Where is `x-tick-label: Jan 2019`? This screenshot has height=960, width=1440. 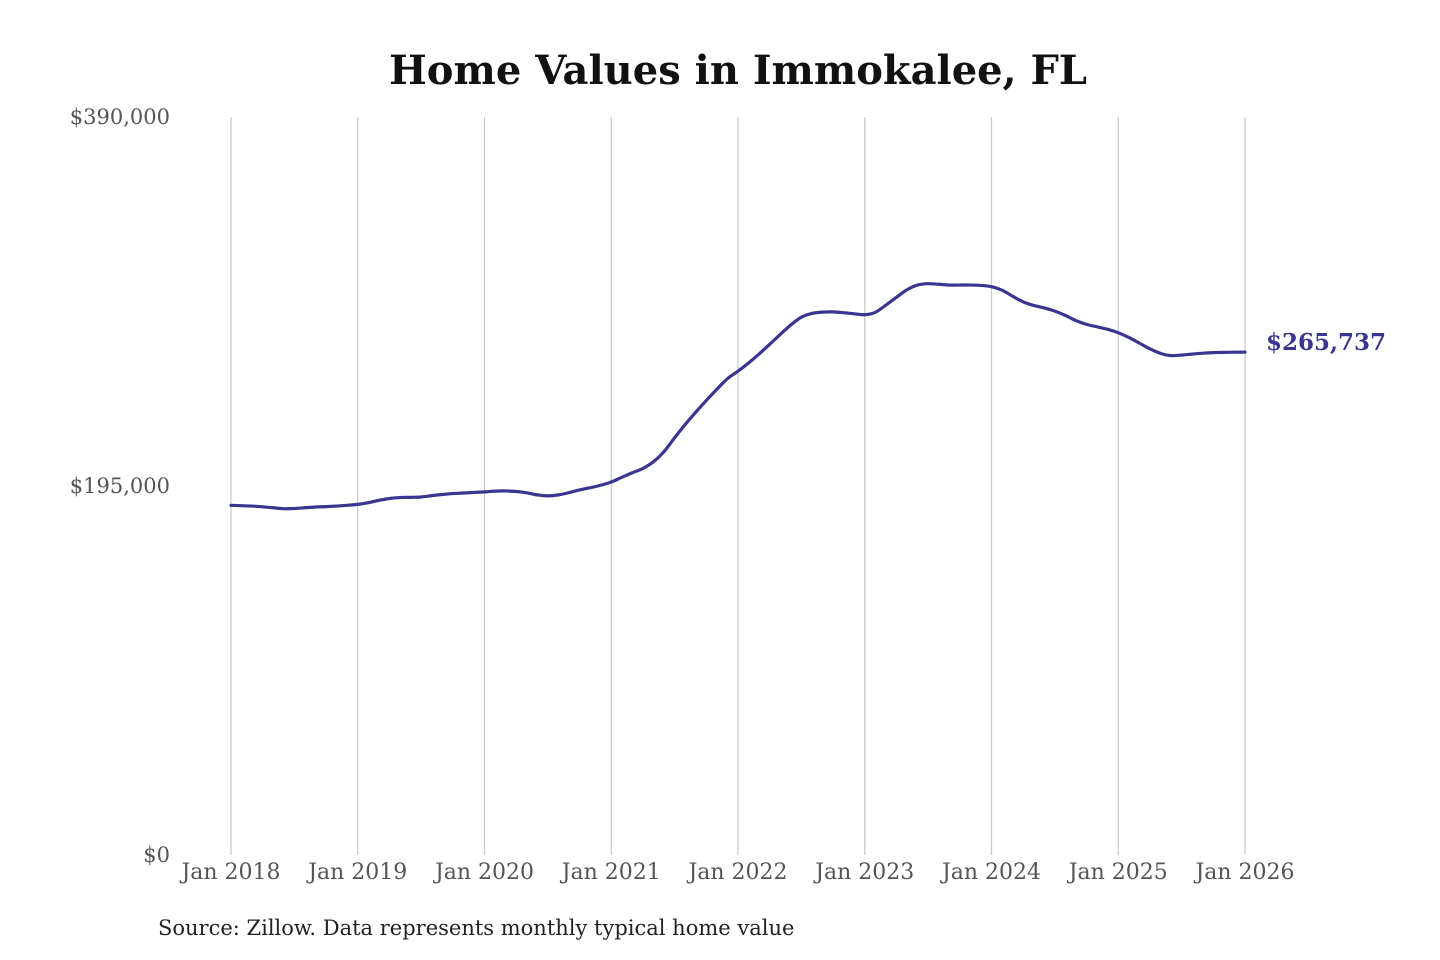 x-tick-label: Jan 2019 is located at coordinates (356, 872).